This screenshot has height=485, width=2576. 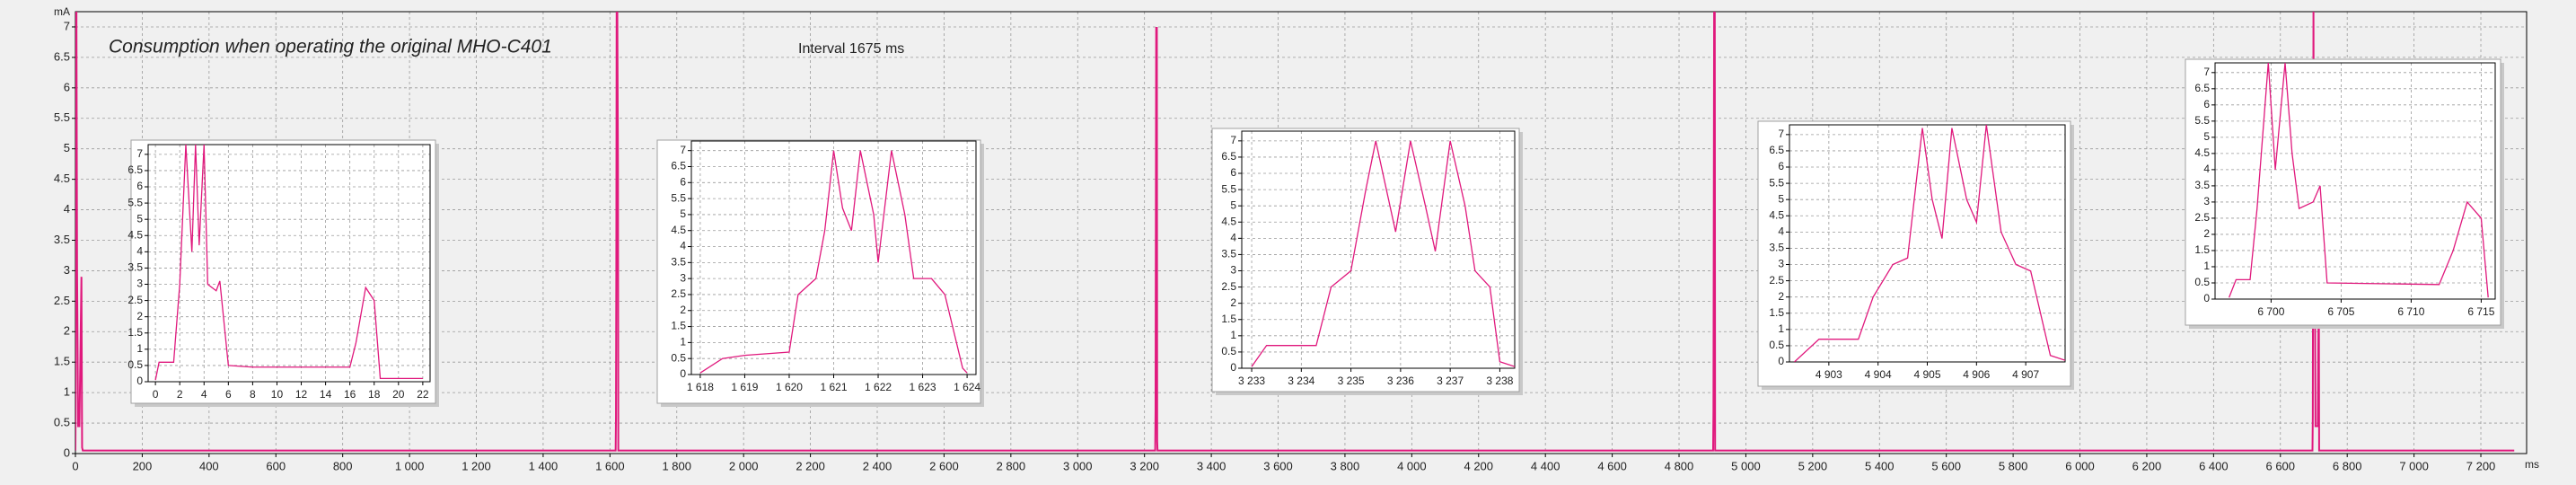 What do you see at coordinates (1926, 374) in the screenshot?
I see `x-tick-label: 4 905` at bounding box center [1926, 374].